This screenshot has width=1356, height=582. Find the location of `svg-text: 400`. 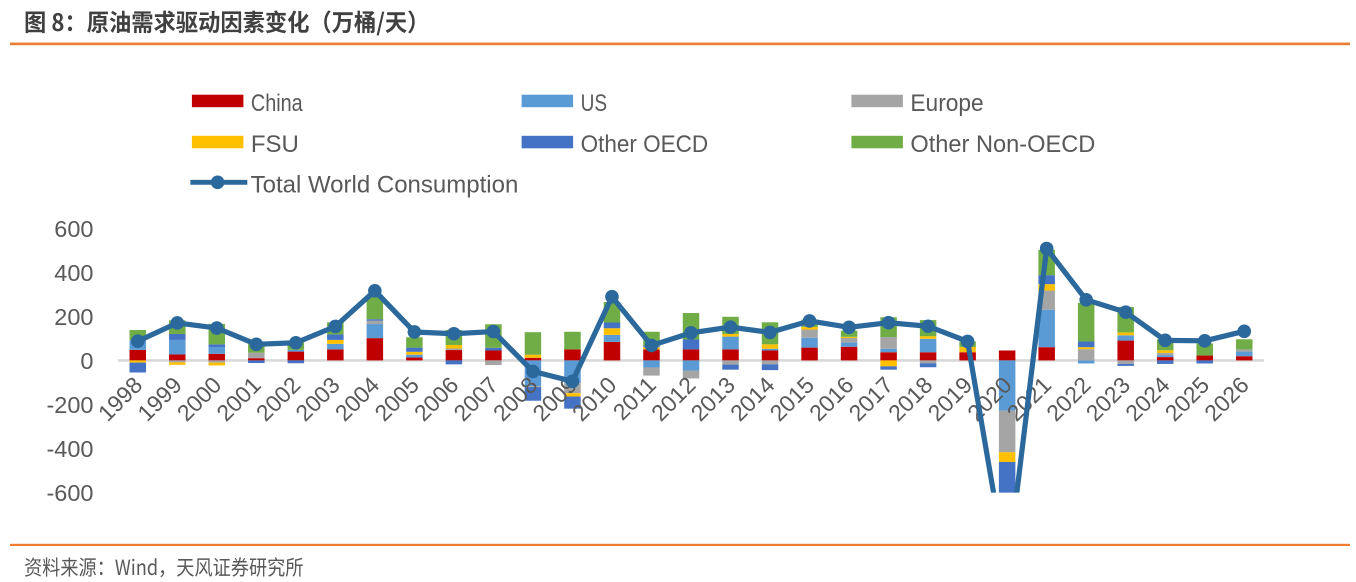

svg-text: 400 is located at coordinates (73, 273).